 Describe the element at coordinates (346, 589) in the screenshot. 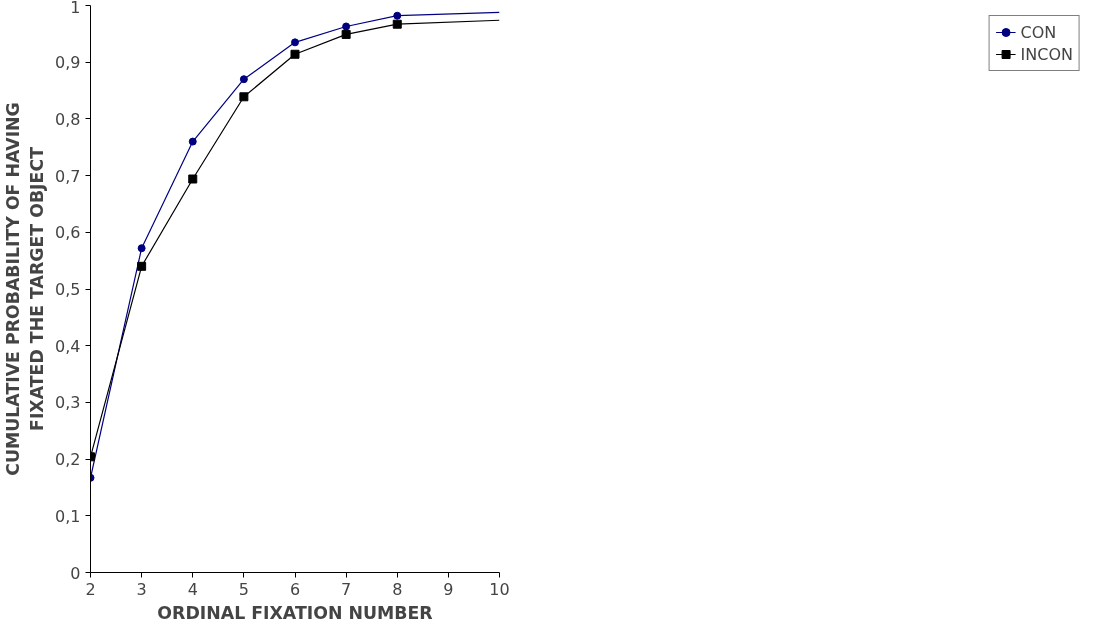

I see `x-tick-label: 7` at that location.